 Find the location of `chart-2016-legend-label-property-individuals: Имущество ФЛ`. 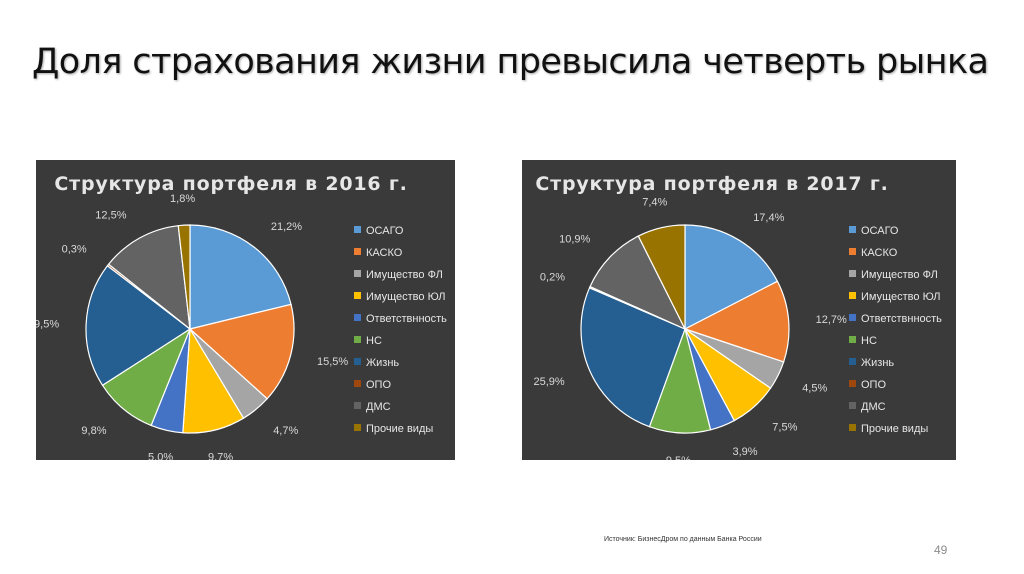

chart-2016-legend-label-property-individuals: Имущество ФЛ is located at coordinates (404, 275).